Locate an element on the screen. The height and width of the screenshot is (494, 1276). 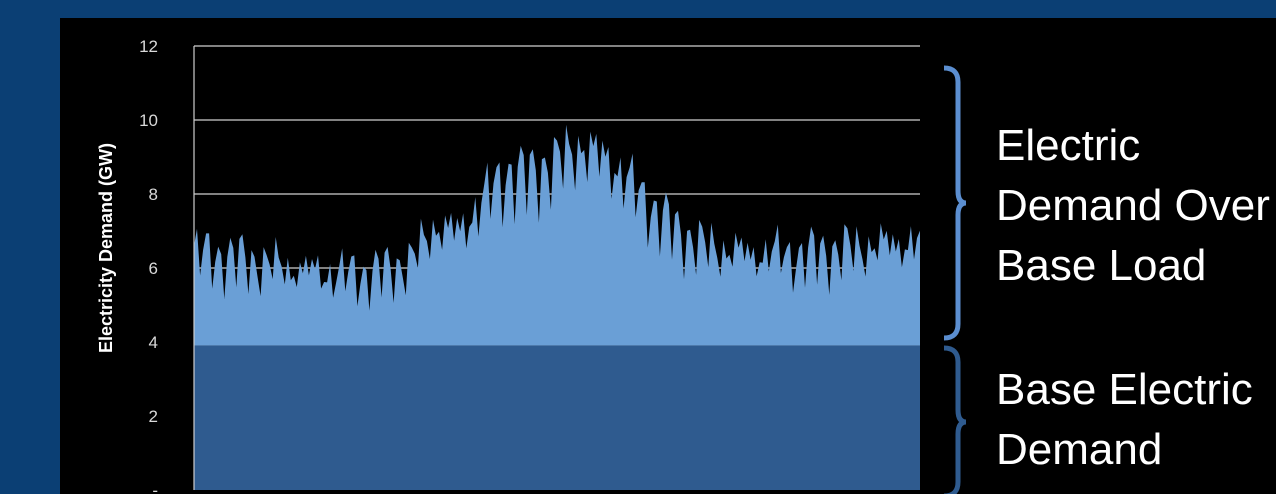
annotation-line-1: Electric is located at coordinates (1068, 145).